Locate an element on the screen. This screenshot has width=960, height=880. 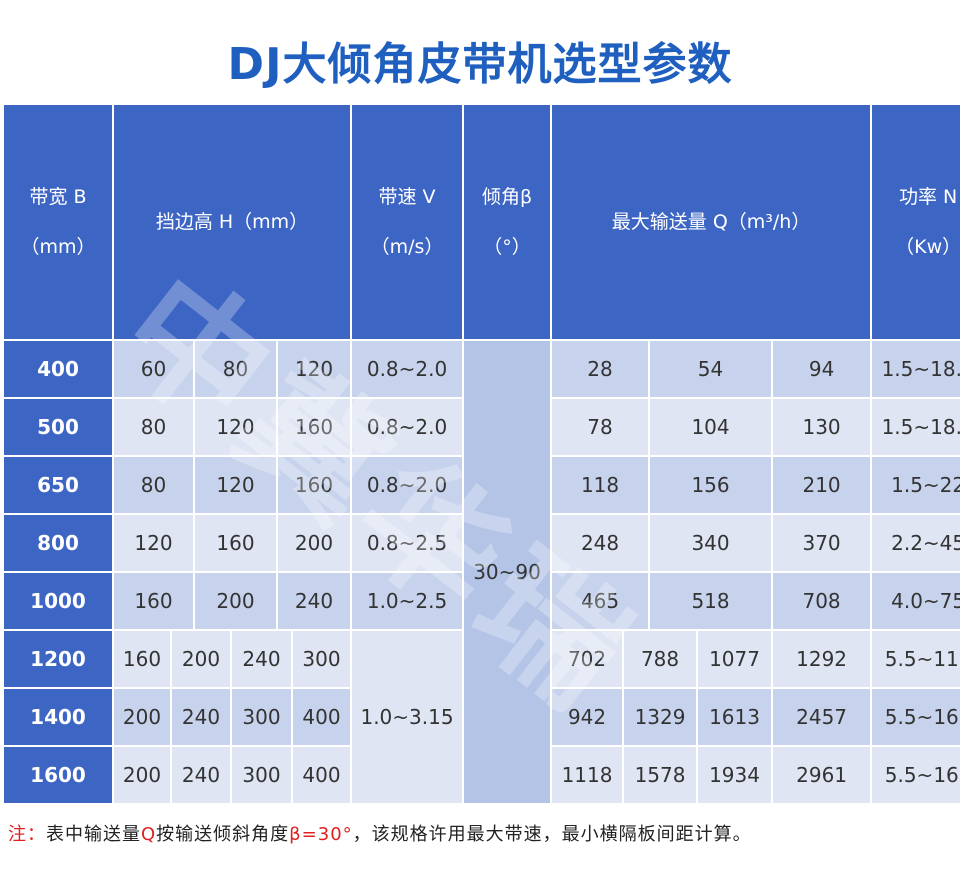
capacity-cell: 118 is located at coordinates (600, 484).